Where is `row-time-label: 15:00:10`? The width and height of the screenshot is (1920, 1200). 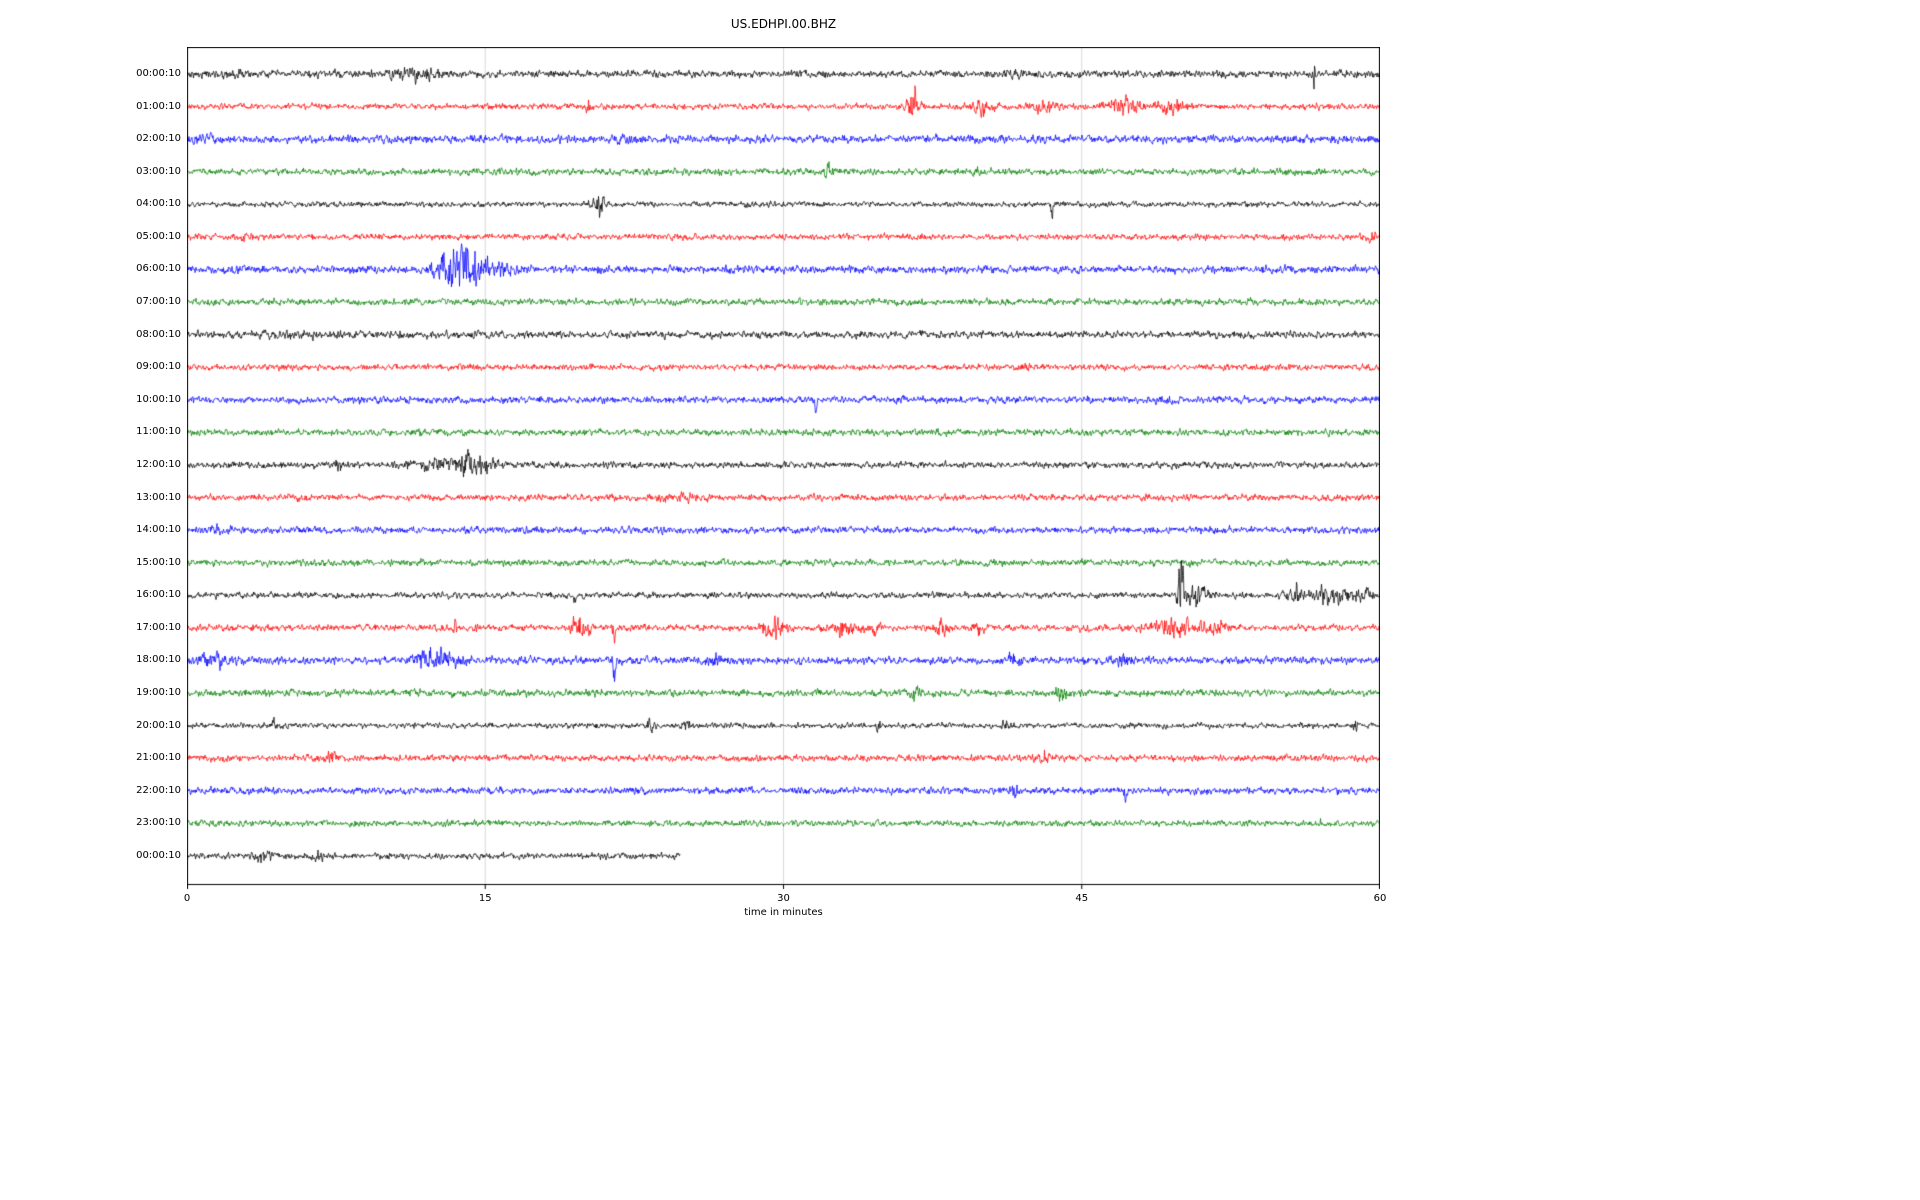 row-time-label: 15:00:10 is located at coordinates (158, 562).